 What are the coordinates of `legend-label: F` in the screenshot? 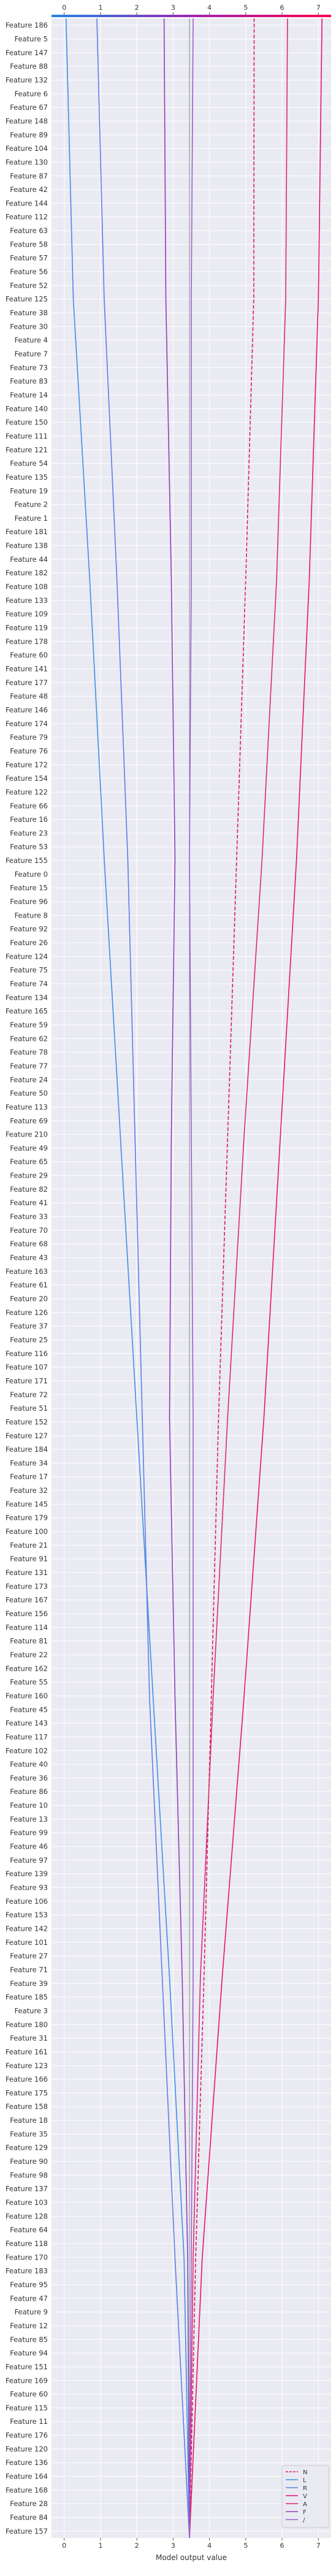 It's located at (305, 2512).